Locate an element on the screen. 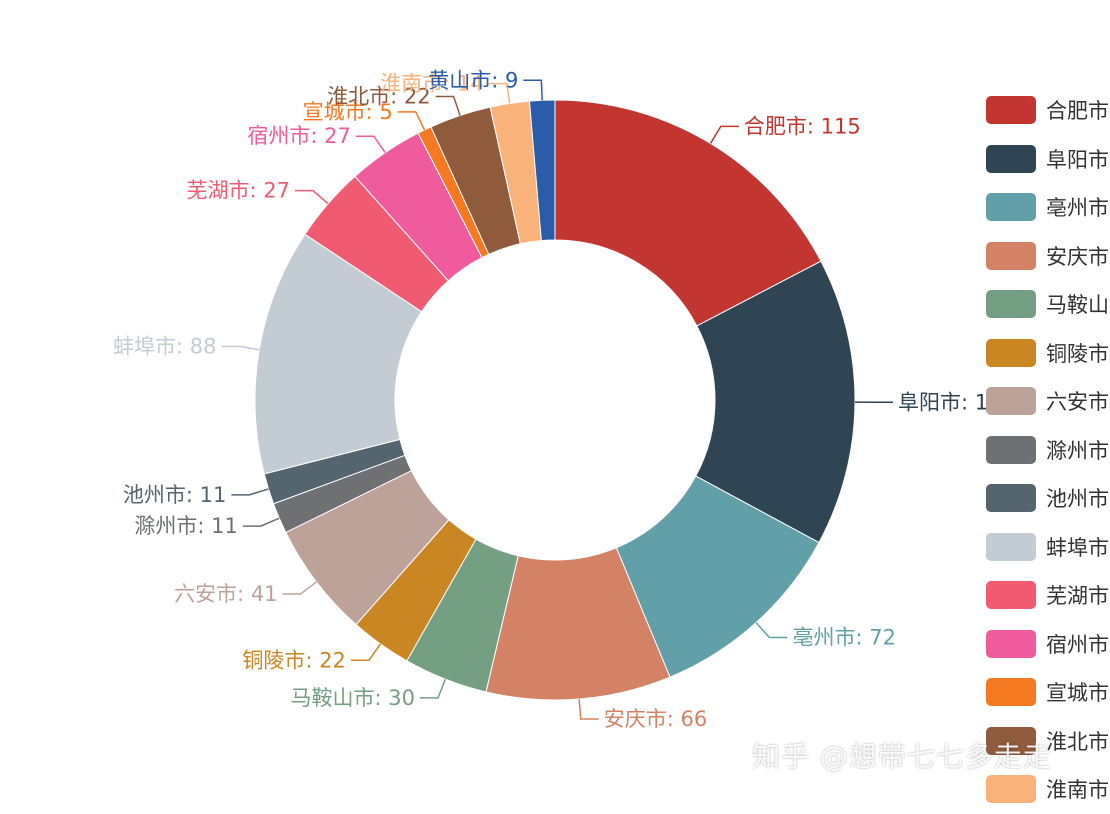 Image resolution: width=1110 pixels, height=814 pixels. legend-label: 芜湖市 is located at coordinates (1077, 595).